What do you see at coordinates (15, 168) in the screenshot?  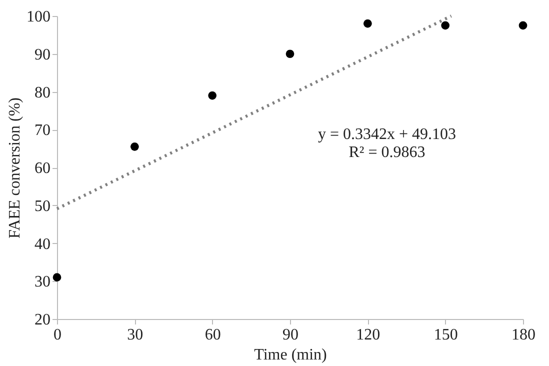 I see `y-axis-title: FAEE conversion (%)` at bounding box center [15, 168].